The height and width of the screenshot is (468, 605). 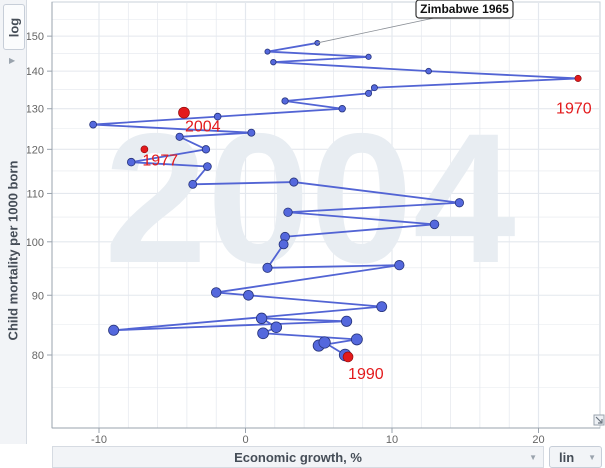 What do you see at coordinates (99, 440) in the screenshot?
I see `x-tick-label: -10` at bounding box center [99, 440].